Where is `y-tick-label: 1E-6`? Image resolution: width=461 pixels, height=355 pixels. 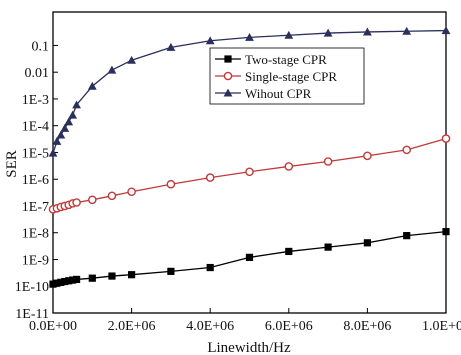 y-tick-label: 1E-6 is located at coordinates (35, 180).